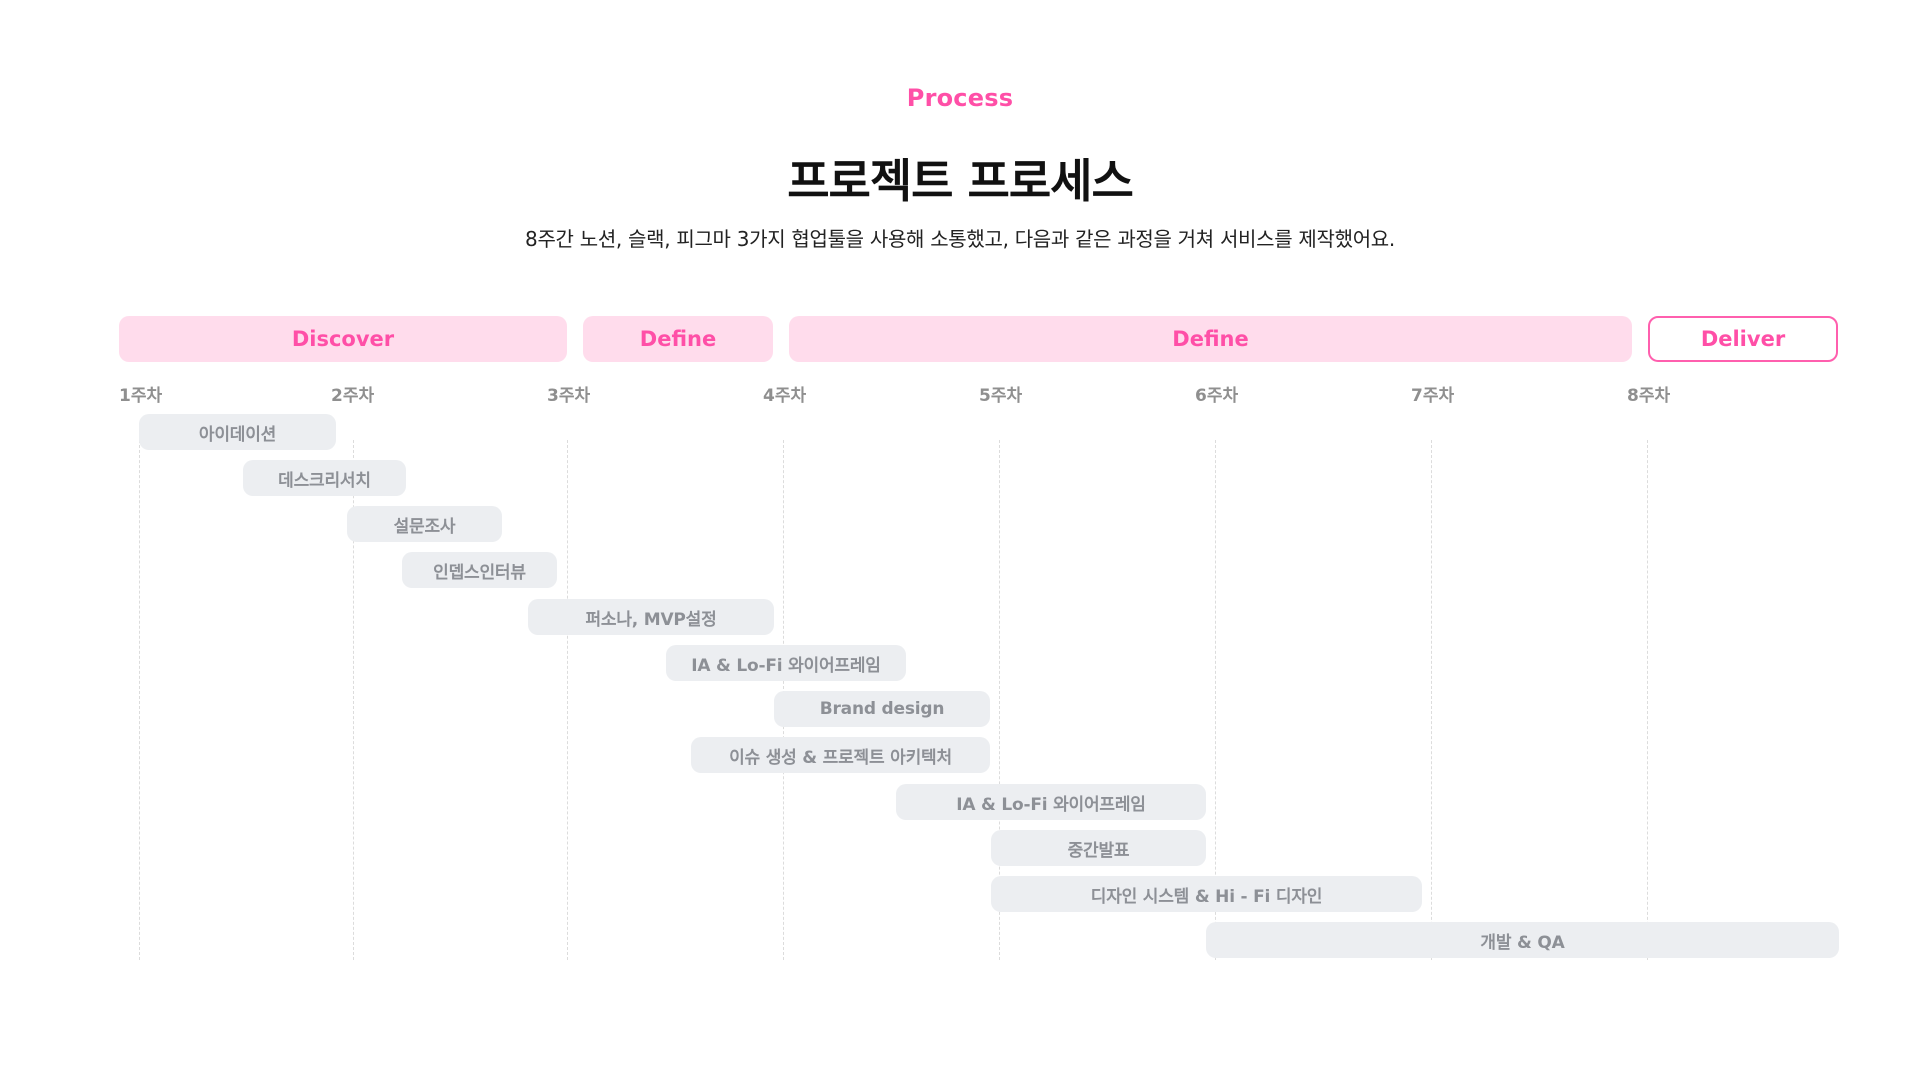  I want to click on week-label-8: 8주차, so click(1649, 396).